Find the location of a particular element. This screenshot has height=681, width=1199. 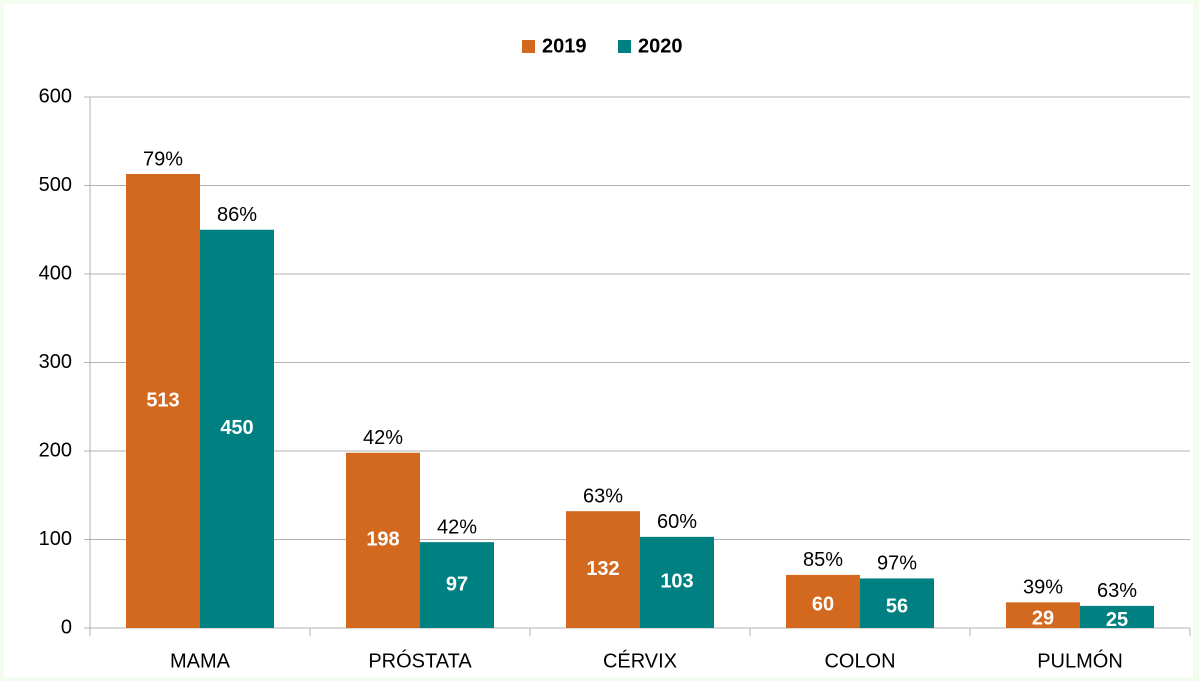

value-label: 132 is located at coordinates (602, 569).